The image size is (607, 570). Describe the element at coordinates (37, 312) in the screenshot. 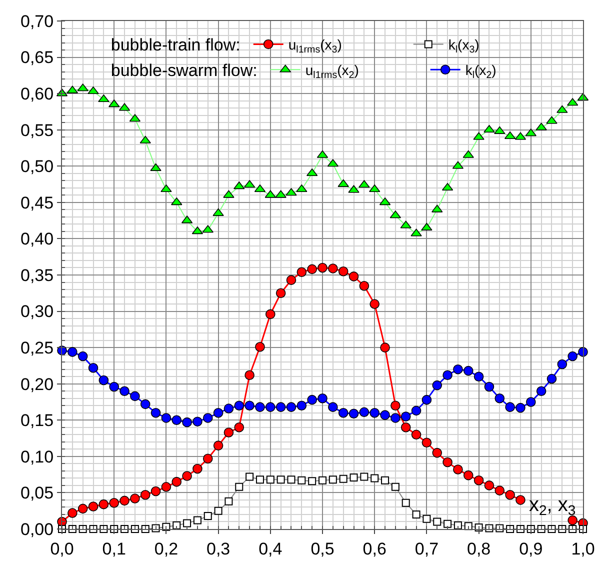

I see `y-tick-label: 0,30` at that location.